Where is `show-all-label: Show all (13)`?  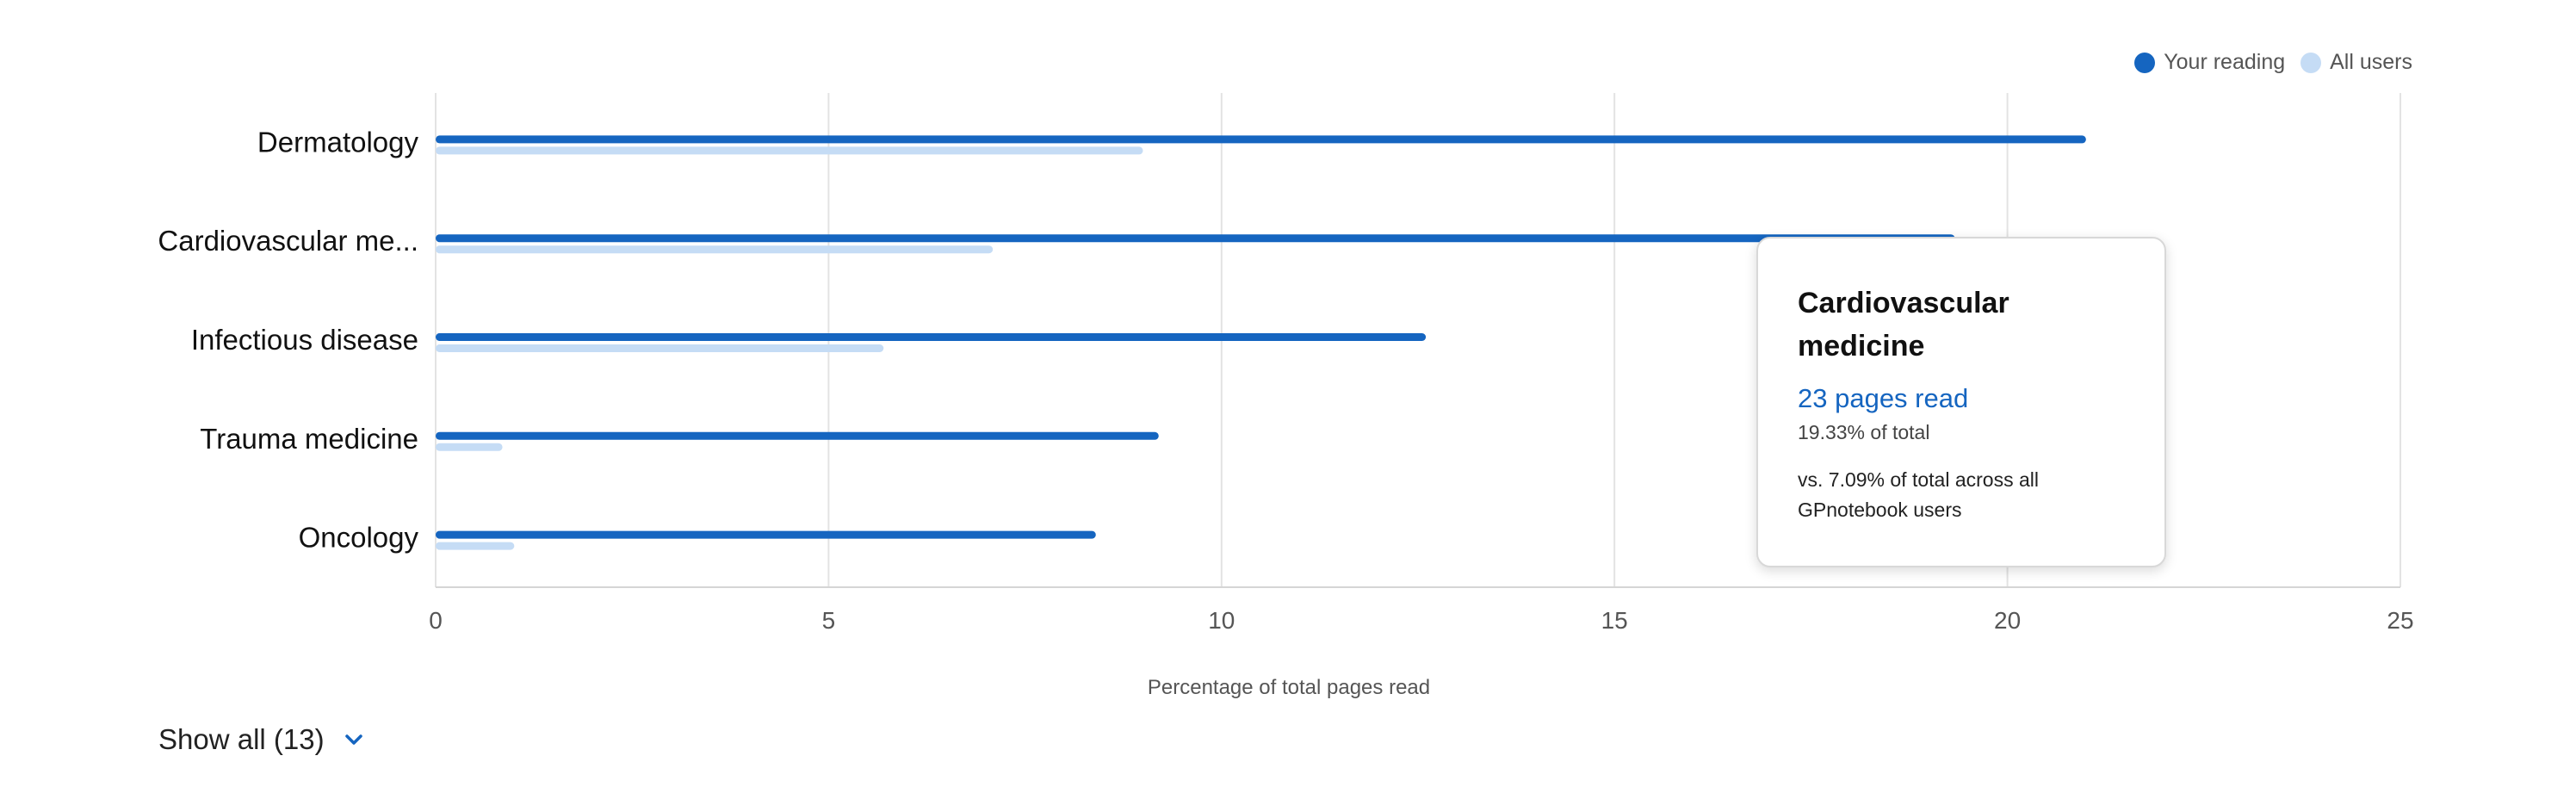
show-all-label: Show all (13) is located at coordinates (241, 739).